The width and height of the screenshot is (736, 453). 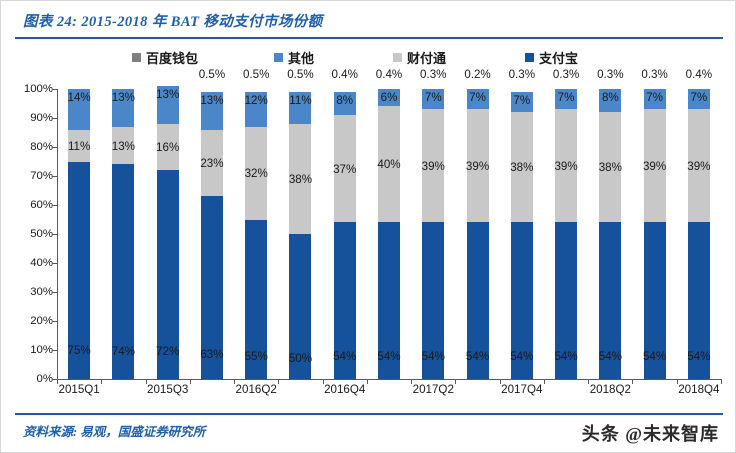 What do you see at coordinates (256, 100) in the screenshot?
I see `bar-label-other: 12%` at bounding box center [256, 100].